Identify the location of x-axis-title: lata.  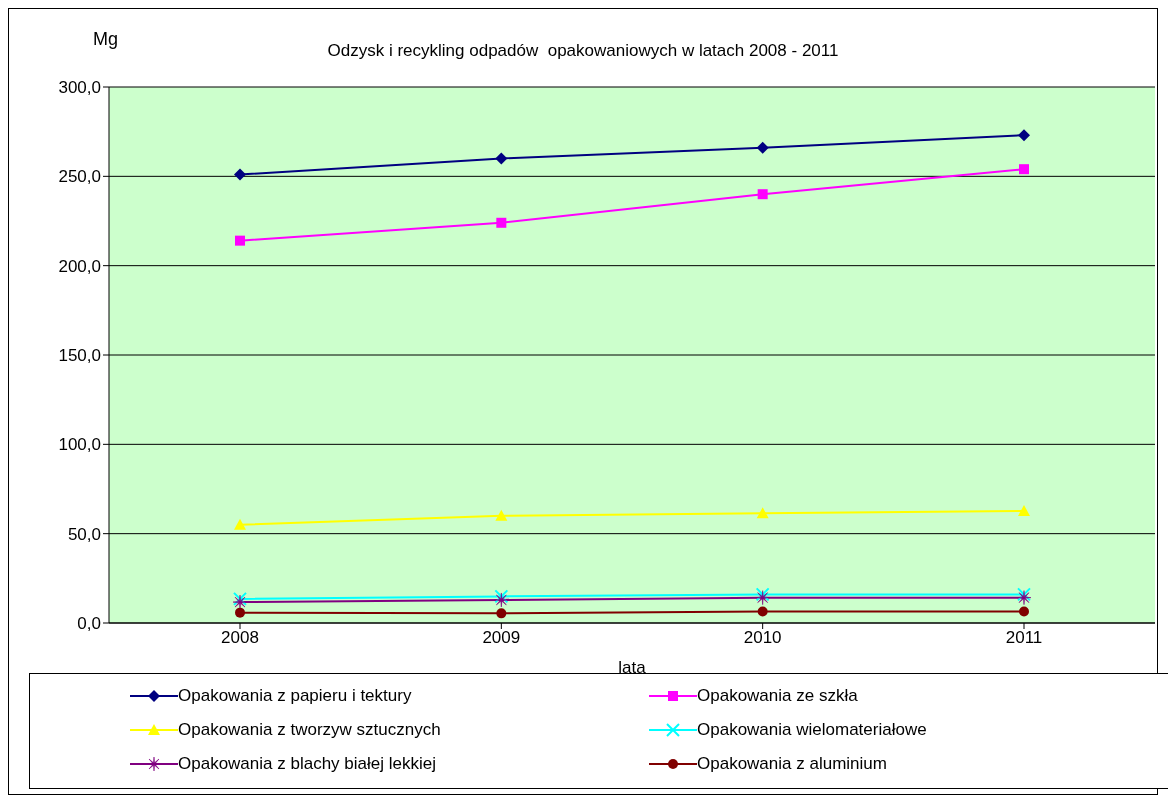
(632, 667).